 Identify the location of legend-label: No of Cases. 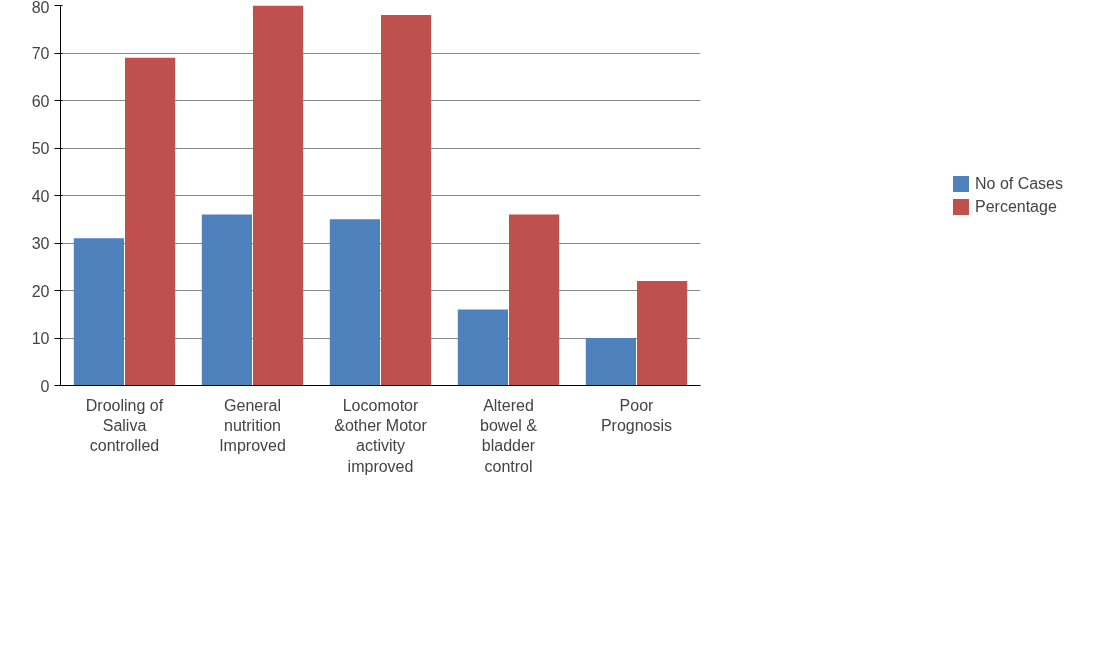
(1019, 183).